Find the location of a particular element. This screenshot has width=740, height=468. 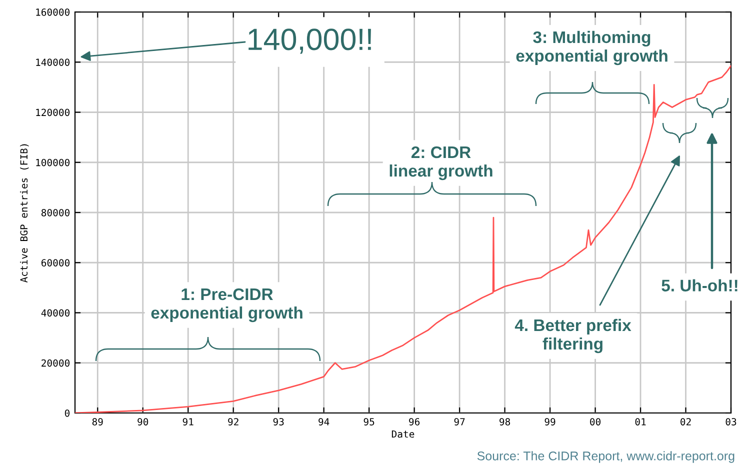

x-tick-label: 96 is located at coordinates (414, 422).